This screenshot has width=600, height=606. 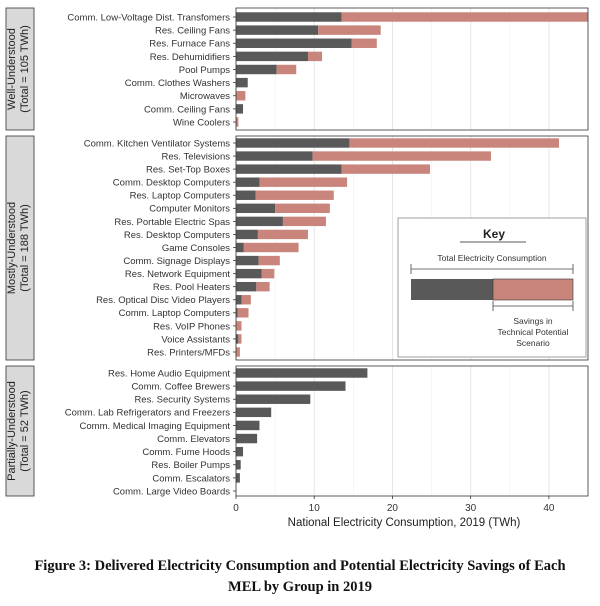 I want to click on category-label: Comm. Desktop Computers, so click(x=171, y=183).